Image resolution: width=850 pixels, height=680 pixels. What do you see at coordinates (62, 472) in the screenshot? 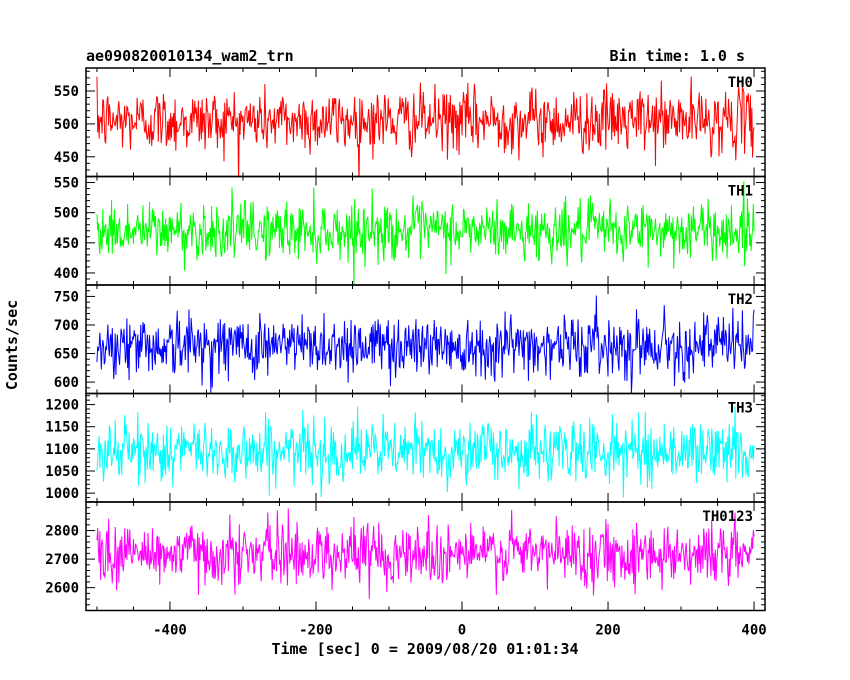
I see `y-tick-label: 1050` at bounding box center [62, 472].